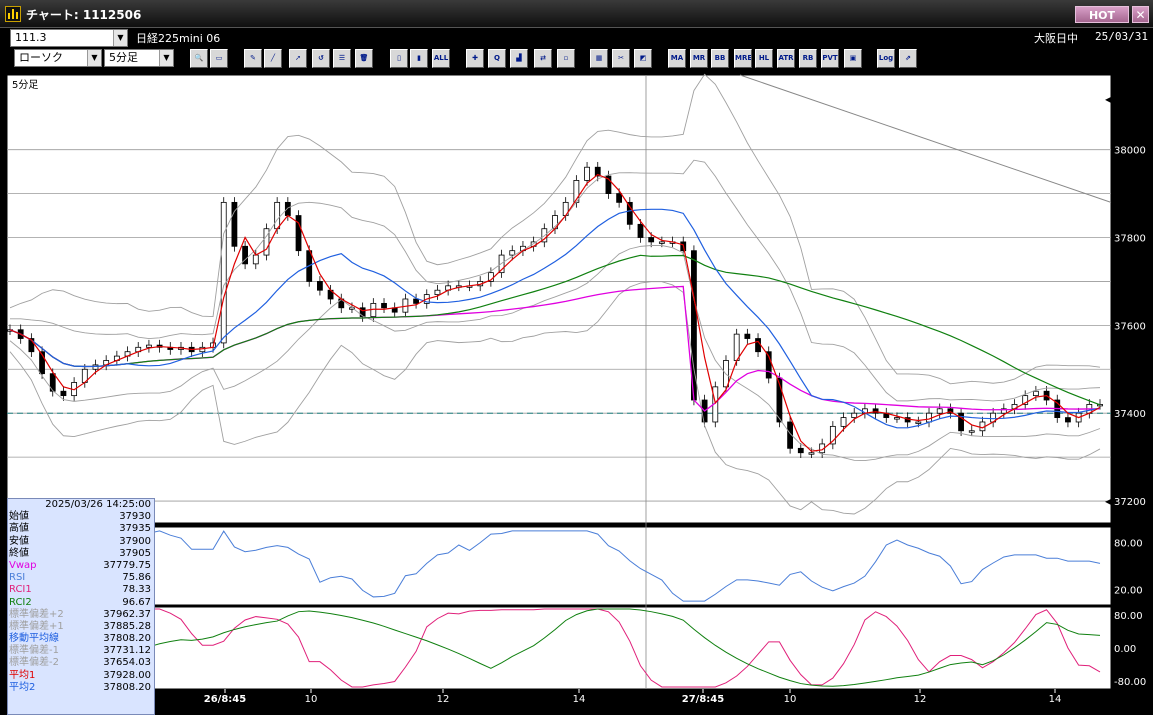 The image size is (1153, 715). I want to click on scroll-up-icon: ◀, so click(1108, 99).